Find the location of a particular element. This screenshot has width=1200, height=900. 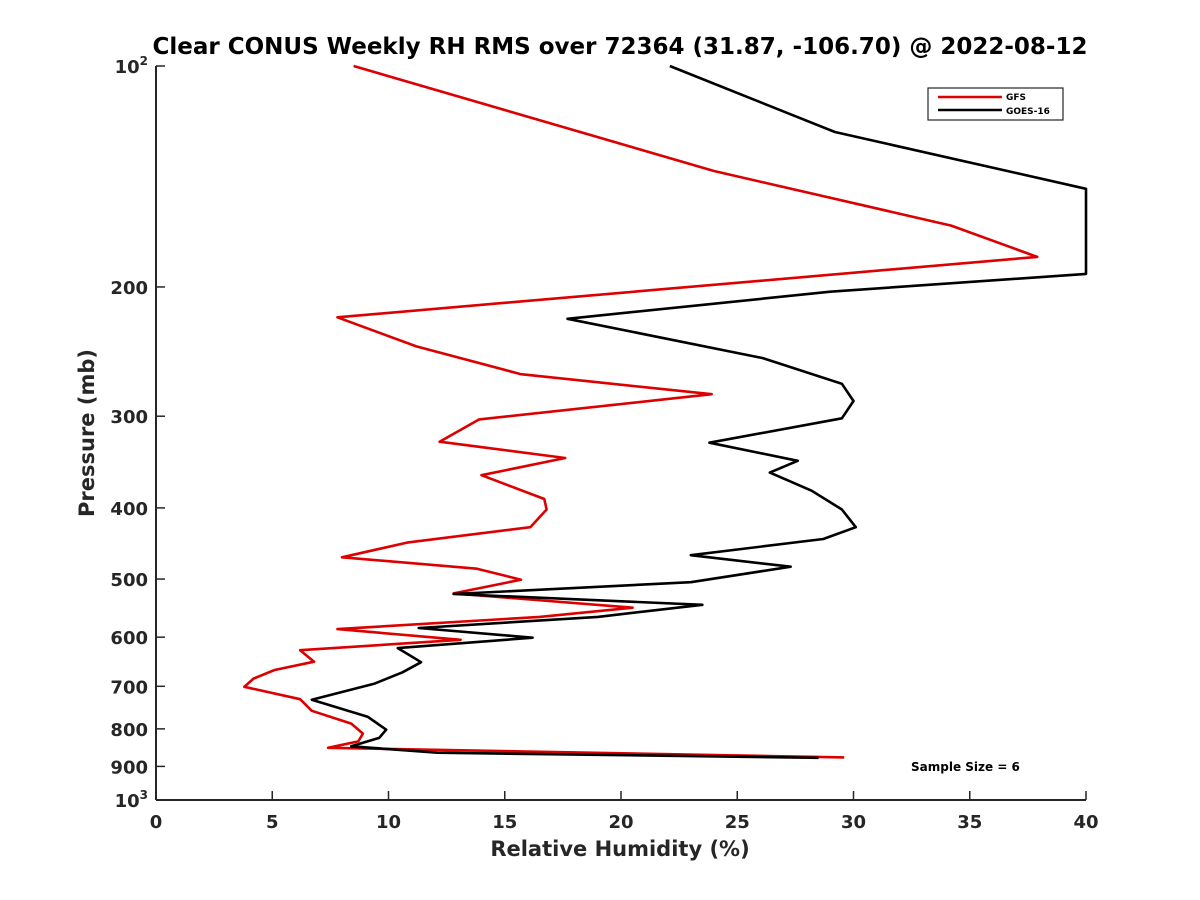

x-tick-label: 5 is located at coordinates (272, 822).